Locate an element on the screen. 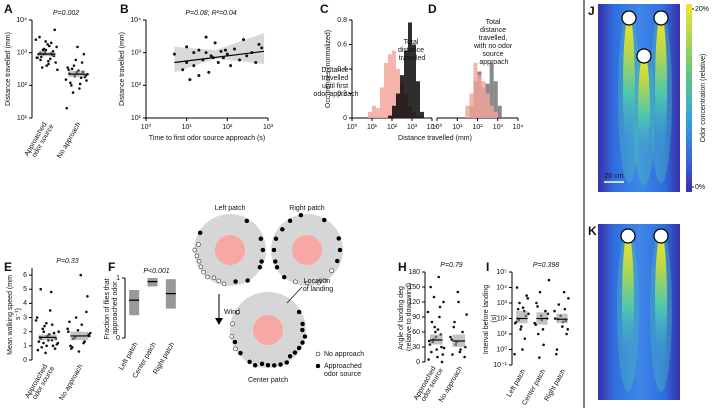 The image size is (712, 408). patch-label: Center patch is located at coordinates (268, 380).